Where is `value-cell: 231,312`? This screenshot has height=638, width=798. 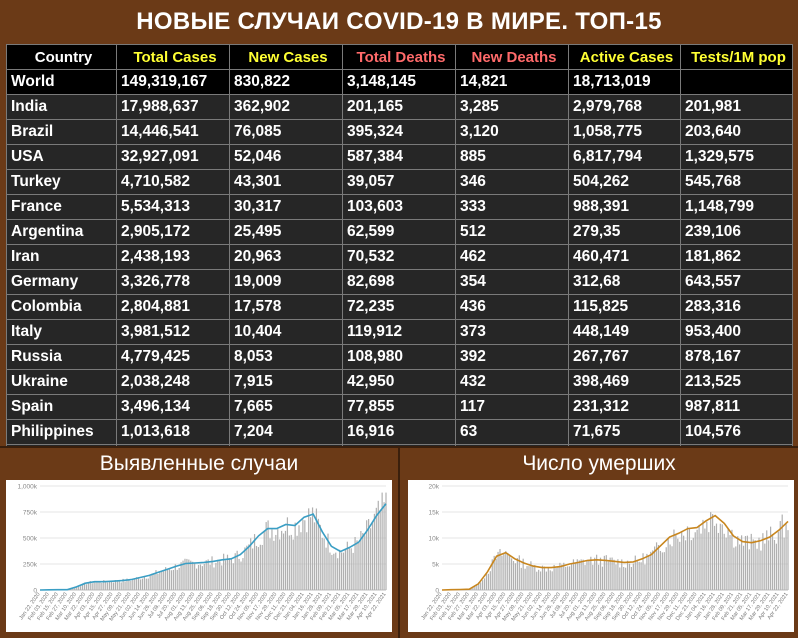 value-cell: 231,312 is located at coordinates (624, 407).